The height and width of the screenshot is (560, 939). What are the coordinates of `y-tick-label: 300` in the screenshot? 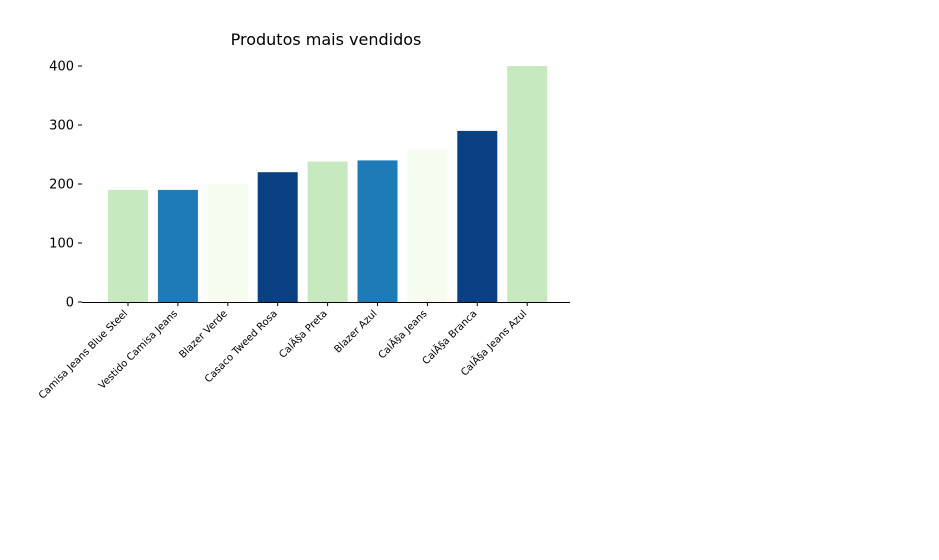 It's located at (61, 126).